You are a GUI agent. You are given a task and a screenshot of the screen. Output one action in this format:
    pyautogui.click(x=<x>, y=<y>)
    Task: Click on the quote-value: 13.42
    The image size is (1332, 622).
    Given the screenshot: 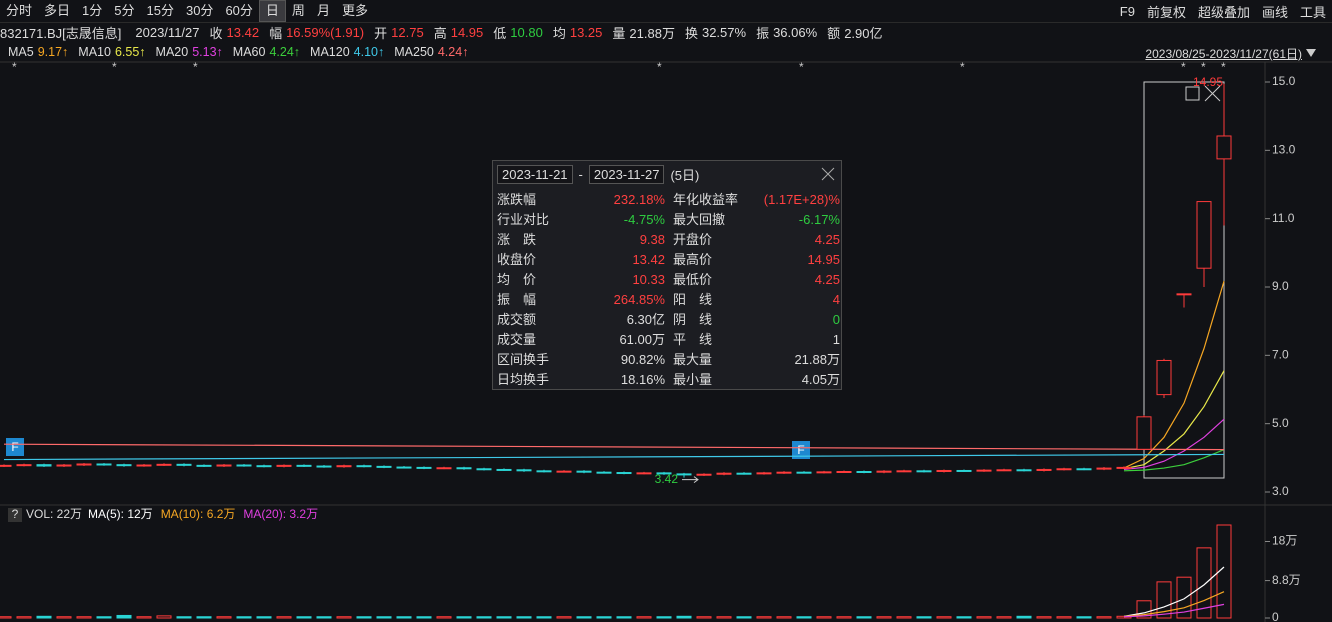 What is the action you would take?
    pyautogui.click(x=243, y=32)
    